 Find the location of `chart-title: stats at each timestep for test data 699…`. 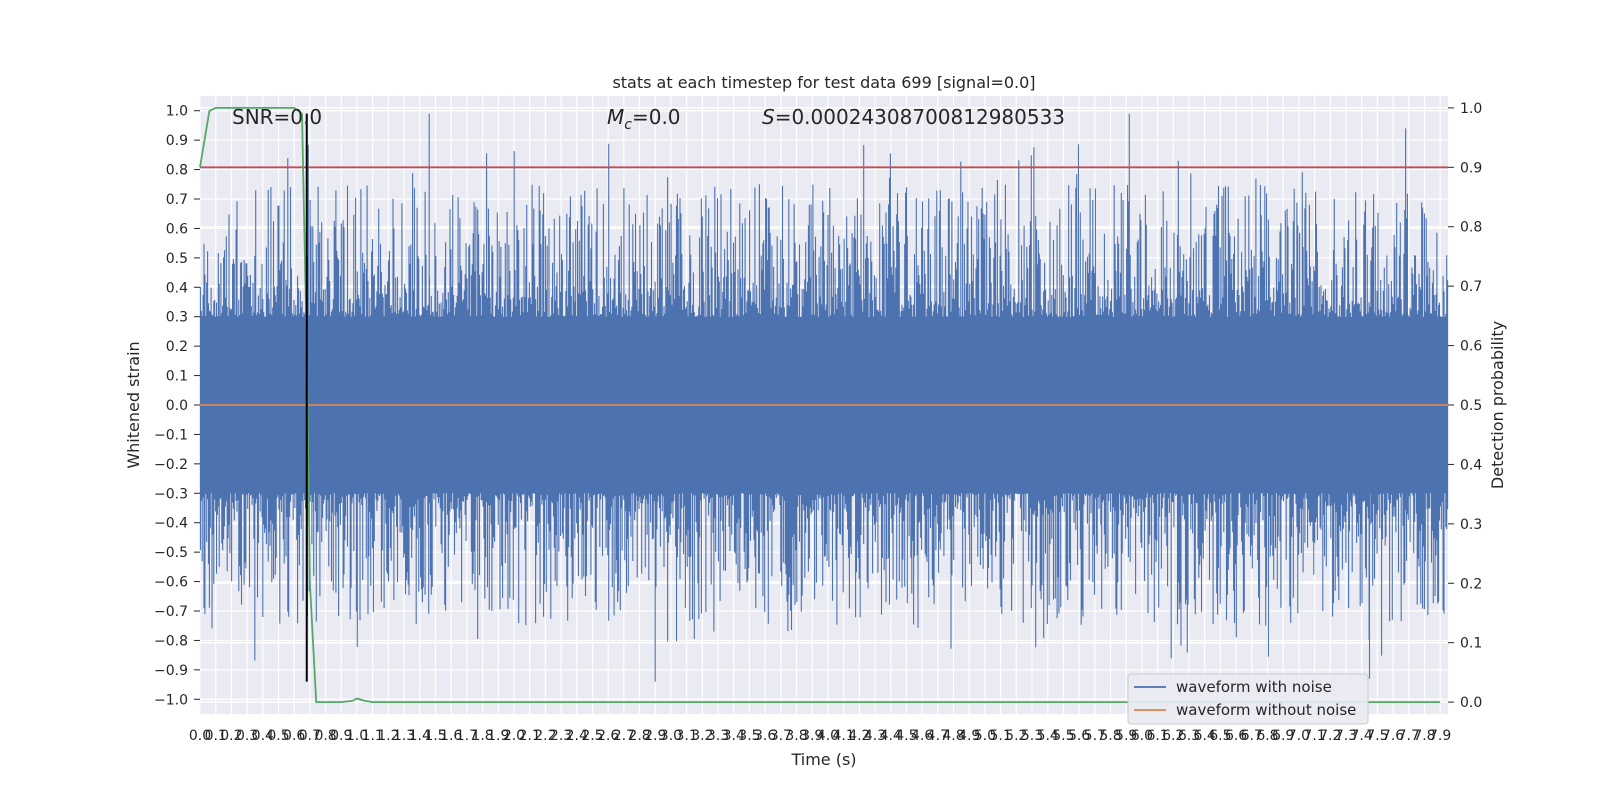

chart-title: stats at each timestep for test data 699… is located at coordinates (823, 82).